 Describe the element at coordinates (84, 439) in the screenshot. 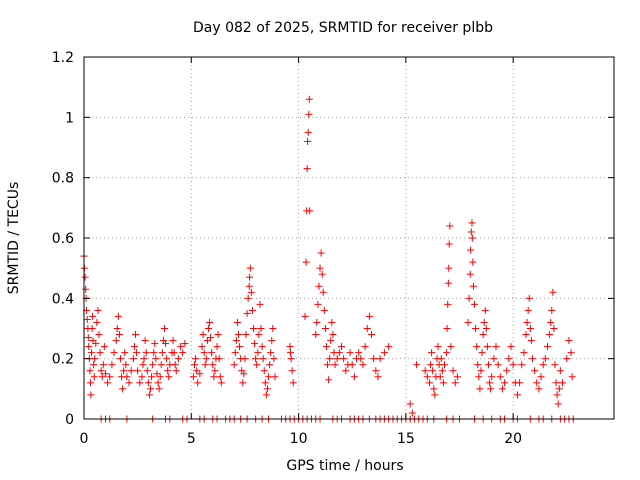

I see `x-tick-label: 0` at that location.